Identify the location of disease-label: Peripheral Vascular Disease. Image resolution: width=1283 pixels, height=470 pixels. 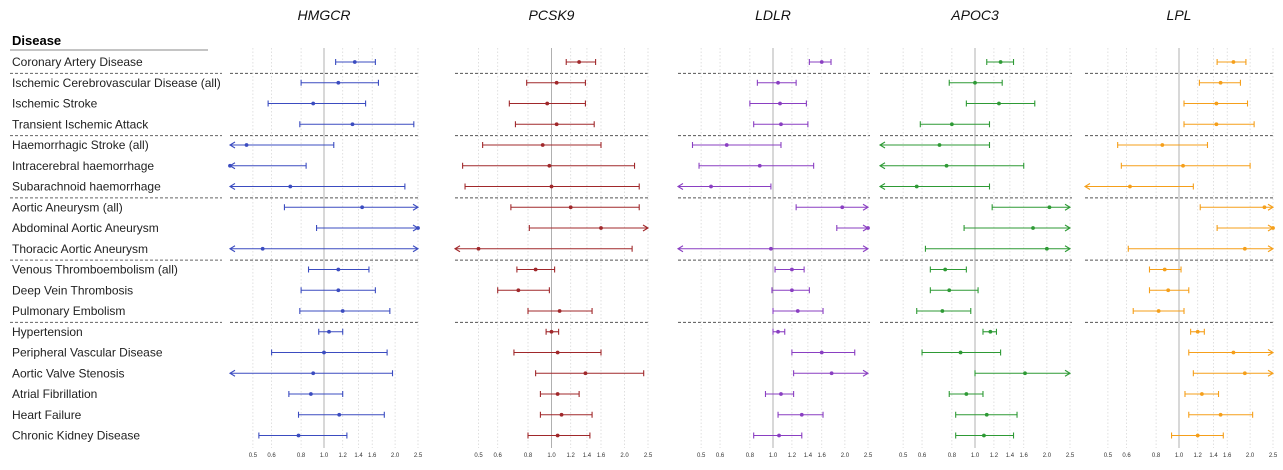
(87, 353).